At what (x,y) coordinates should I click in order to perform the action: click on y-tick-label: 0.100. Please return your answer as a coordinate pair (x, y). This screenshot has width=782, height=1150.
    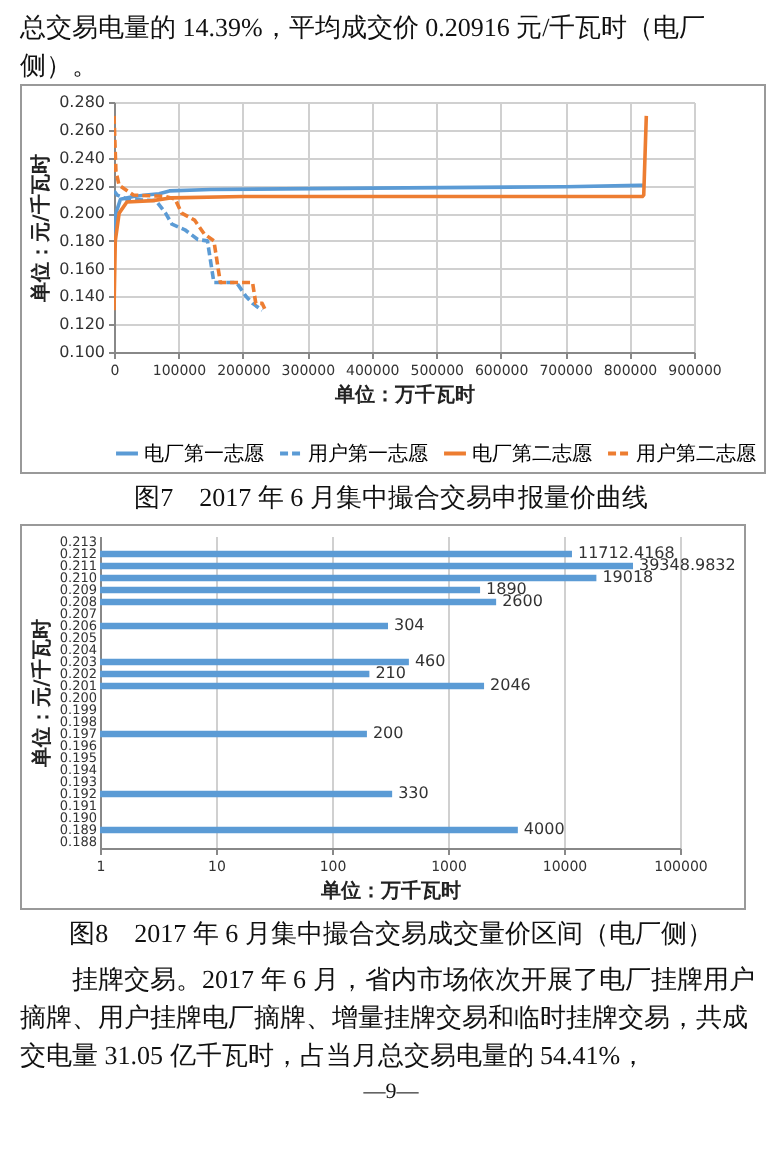
    Looking at the image, I should click on (82, 352).